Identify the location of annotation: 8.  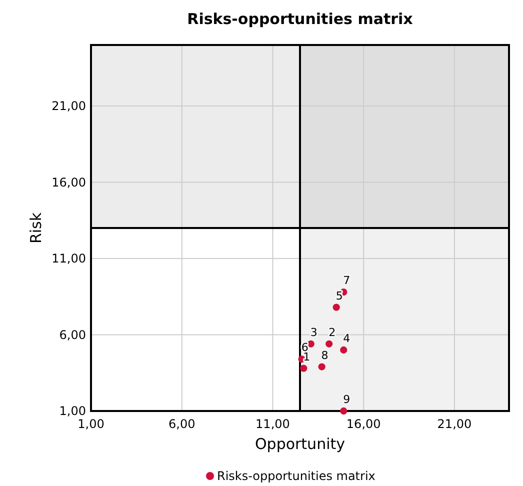
(324, 355).